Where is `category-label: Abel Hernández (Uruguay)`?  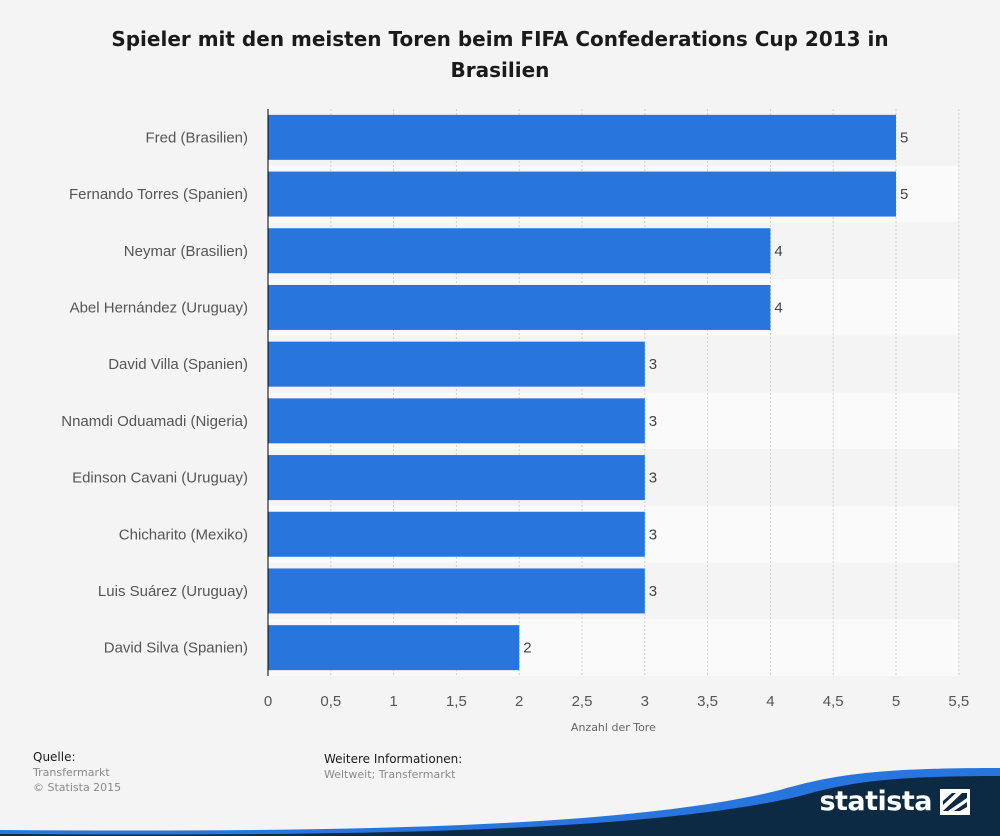
category-label: Abel Hernández (Uruguay) is located at coordinates (159, 307).